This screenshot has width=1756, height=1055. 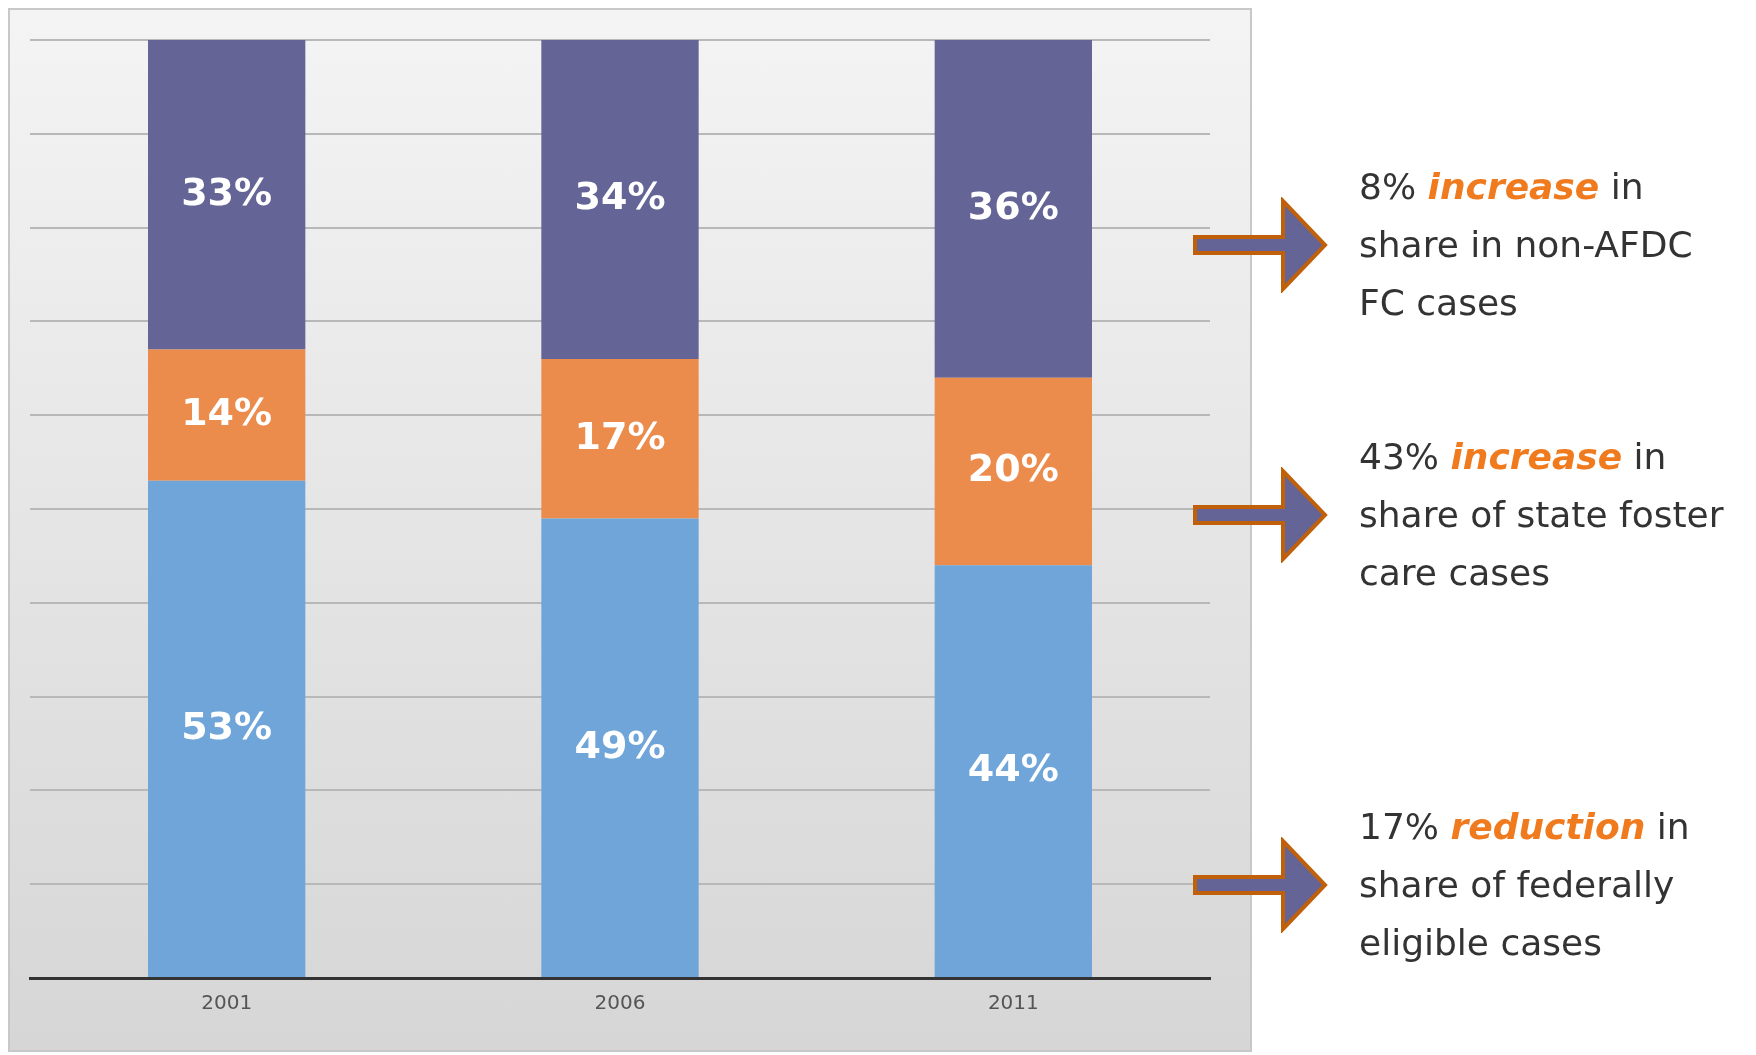 I want to click on data-label: 44%, so click(x=1013, y=768).